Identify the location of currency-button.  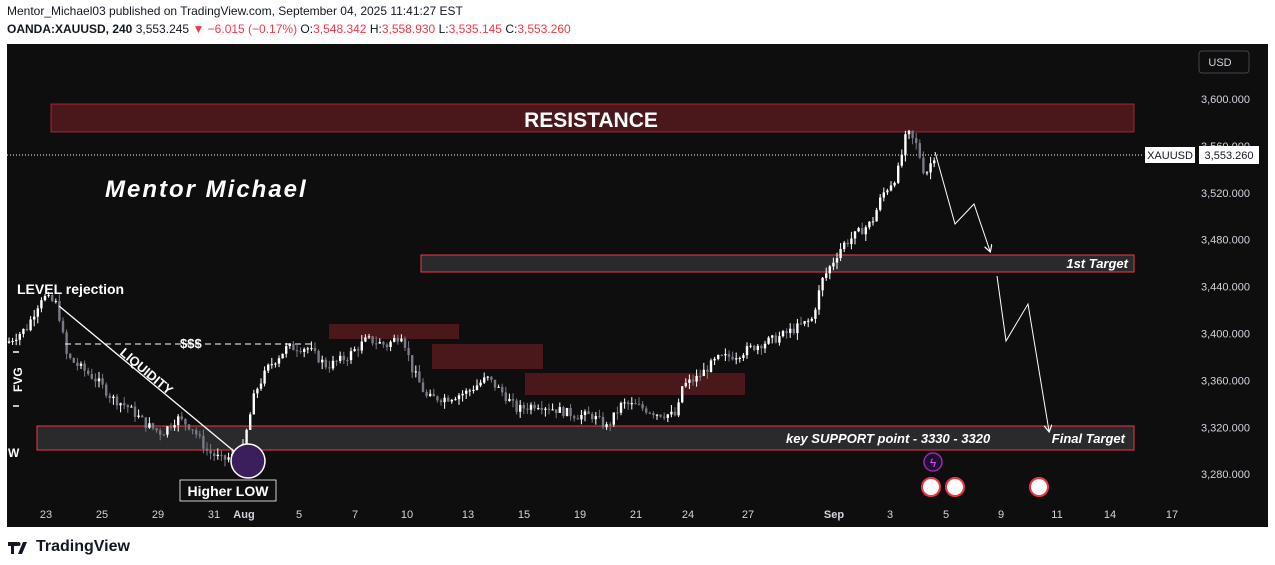
(1224, 62).